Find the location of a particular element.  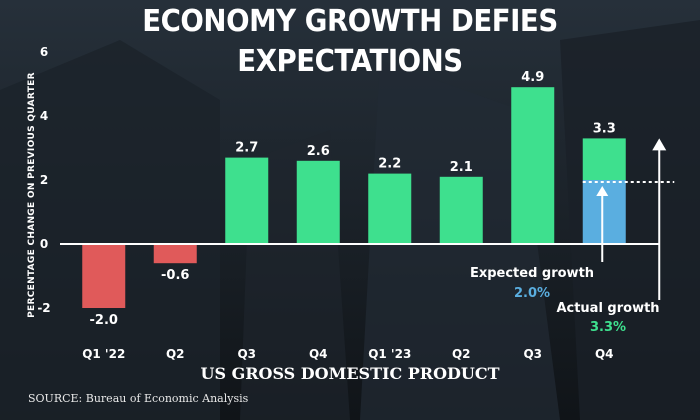

bar-value-label: 2.7 is located at coordinates (246, 148).